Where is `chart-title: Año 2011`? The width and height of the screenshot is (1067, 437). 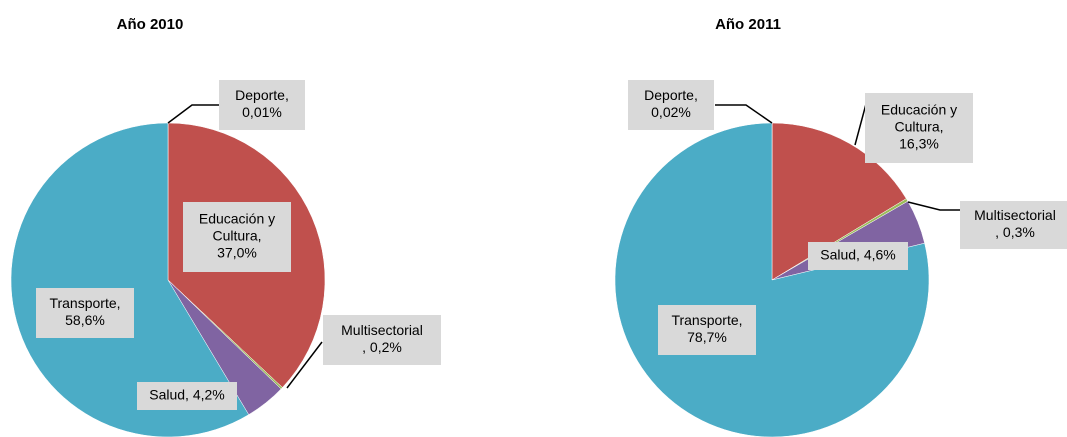
chart-title: Año 2011 is located at coordinates (748, 24).